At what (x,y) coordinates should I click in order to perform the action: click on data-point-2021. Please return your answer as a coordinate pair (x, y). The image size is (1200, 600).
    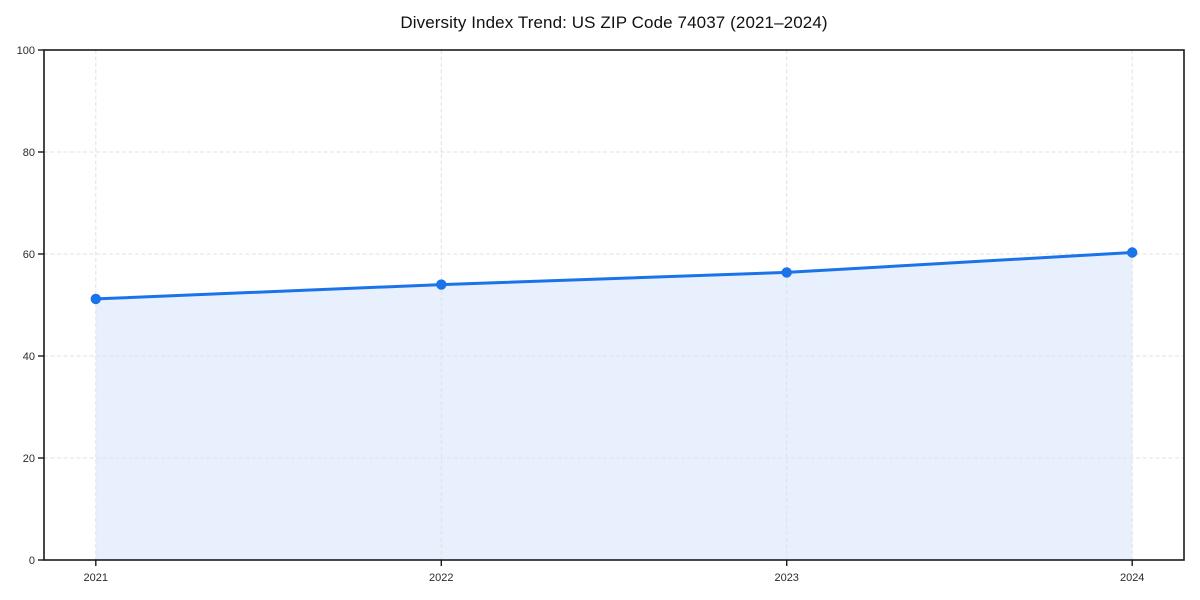
    Looking at the image, I should click on (96, 299).